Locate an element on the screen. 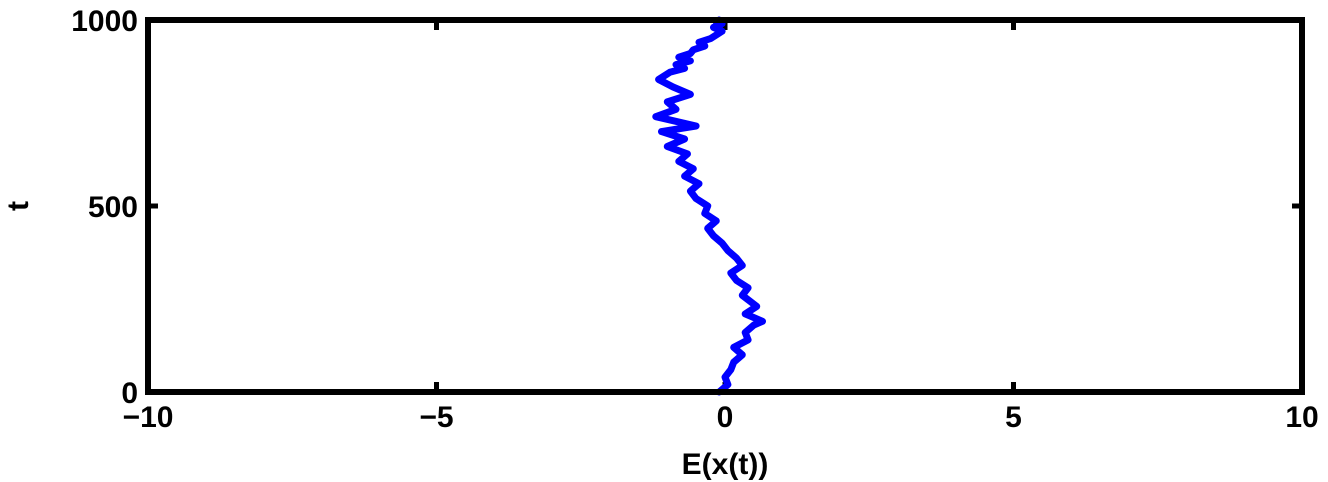 The height and width of the screenshot is (482, 1328). x-tick-label: 5 is located at coordinates (1013, 417).